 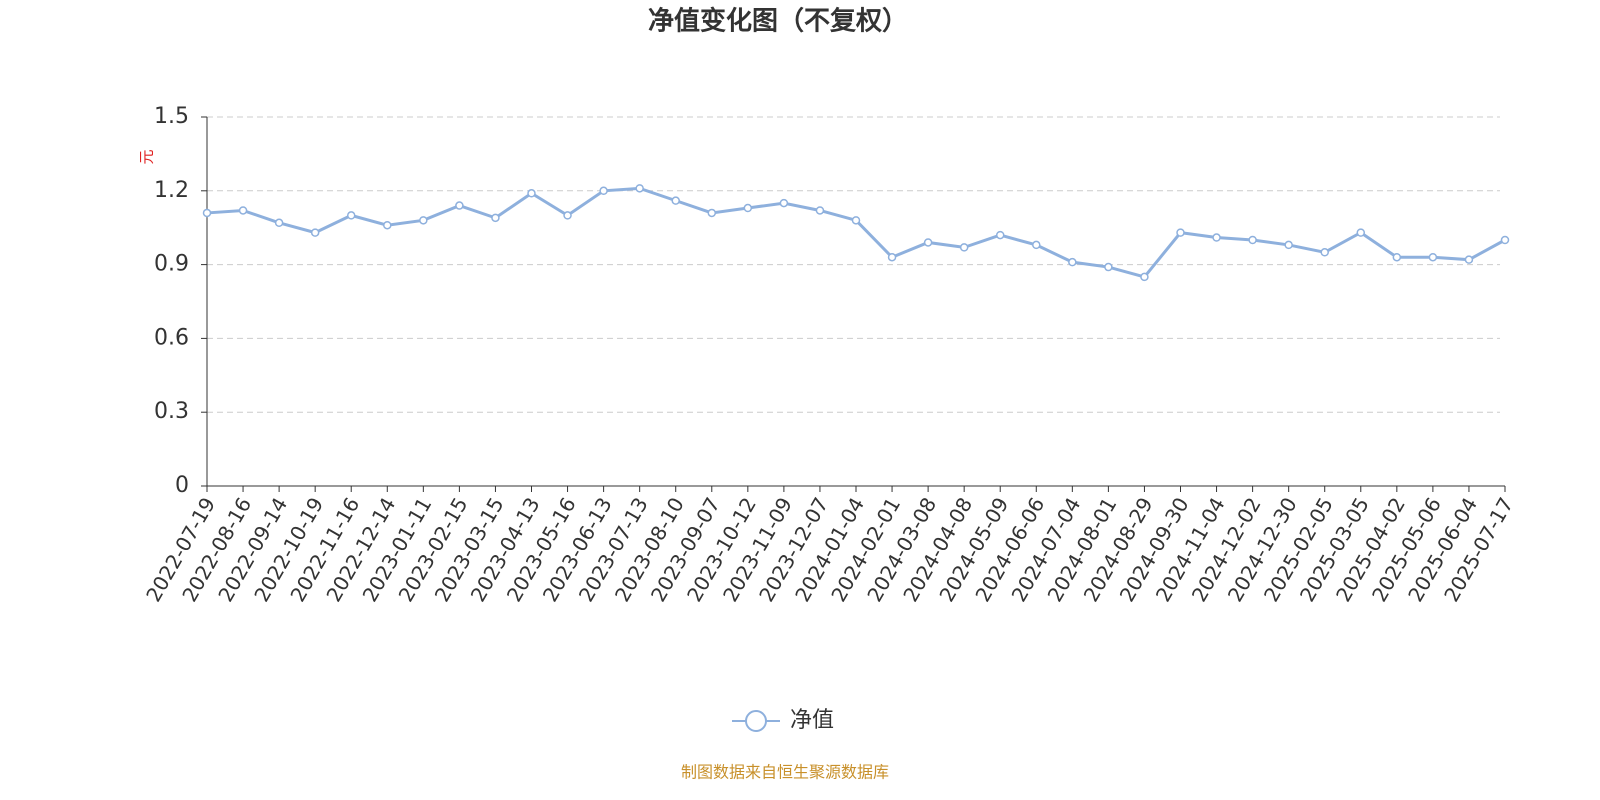 What do you see at coordinates (856, 232) in the screenshot?
I see `line` at bounding box center [856, 232].